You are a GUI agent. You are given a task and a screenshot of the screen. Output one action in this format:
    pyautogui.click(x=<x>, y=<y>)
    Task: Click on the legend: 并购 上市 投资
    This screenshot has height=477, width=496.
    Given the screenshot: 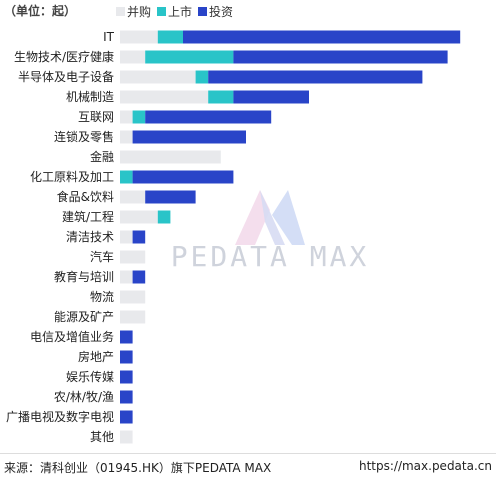 What is the action you would take?
    pyautogui.click(x=174, y=11)
    